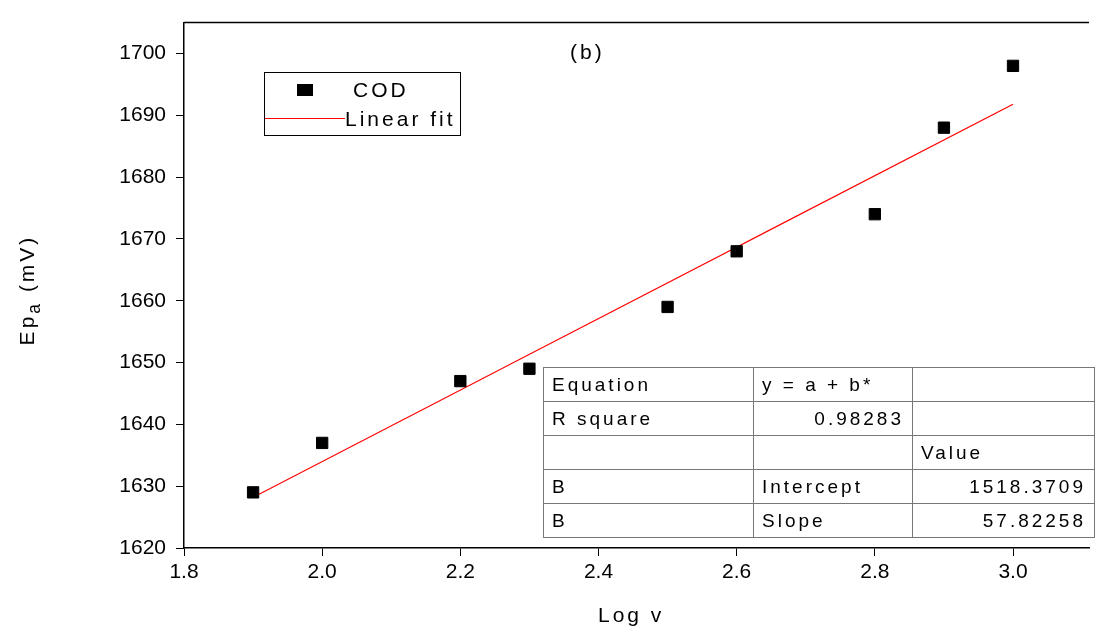 The width and height of the screenshot is (1098, 634). Describe the element at coordinates (648, 384) in the screenshot. I see `annotation: Equation` at that location.